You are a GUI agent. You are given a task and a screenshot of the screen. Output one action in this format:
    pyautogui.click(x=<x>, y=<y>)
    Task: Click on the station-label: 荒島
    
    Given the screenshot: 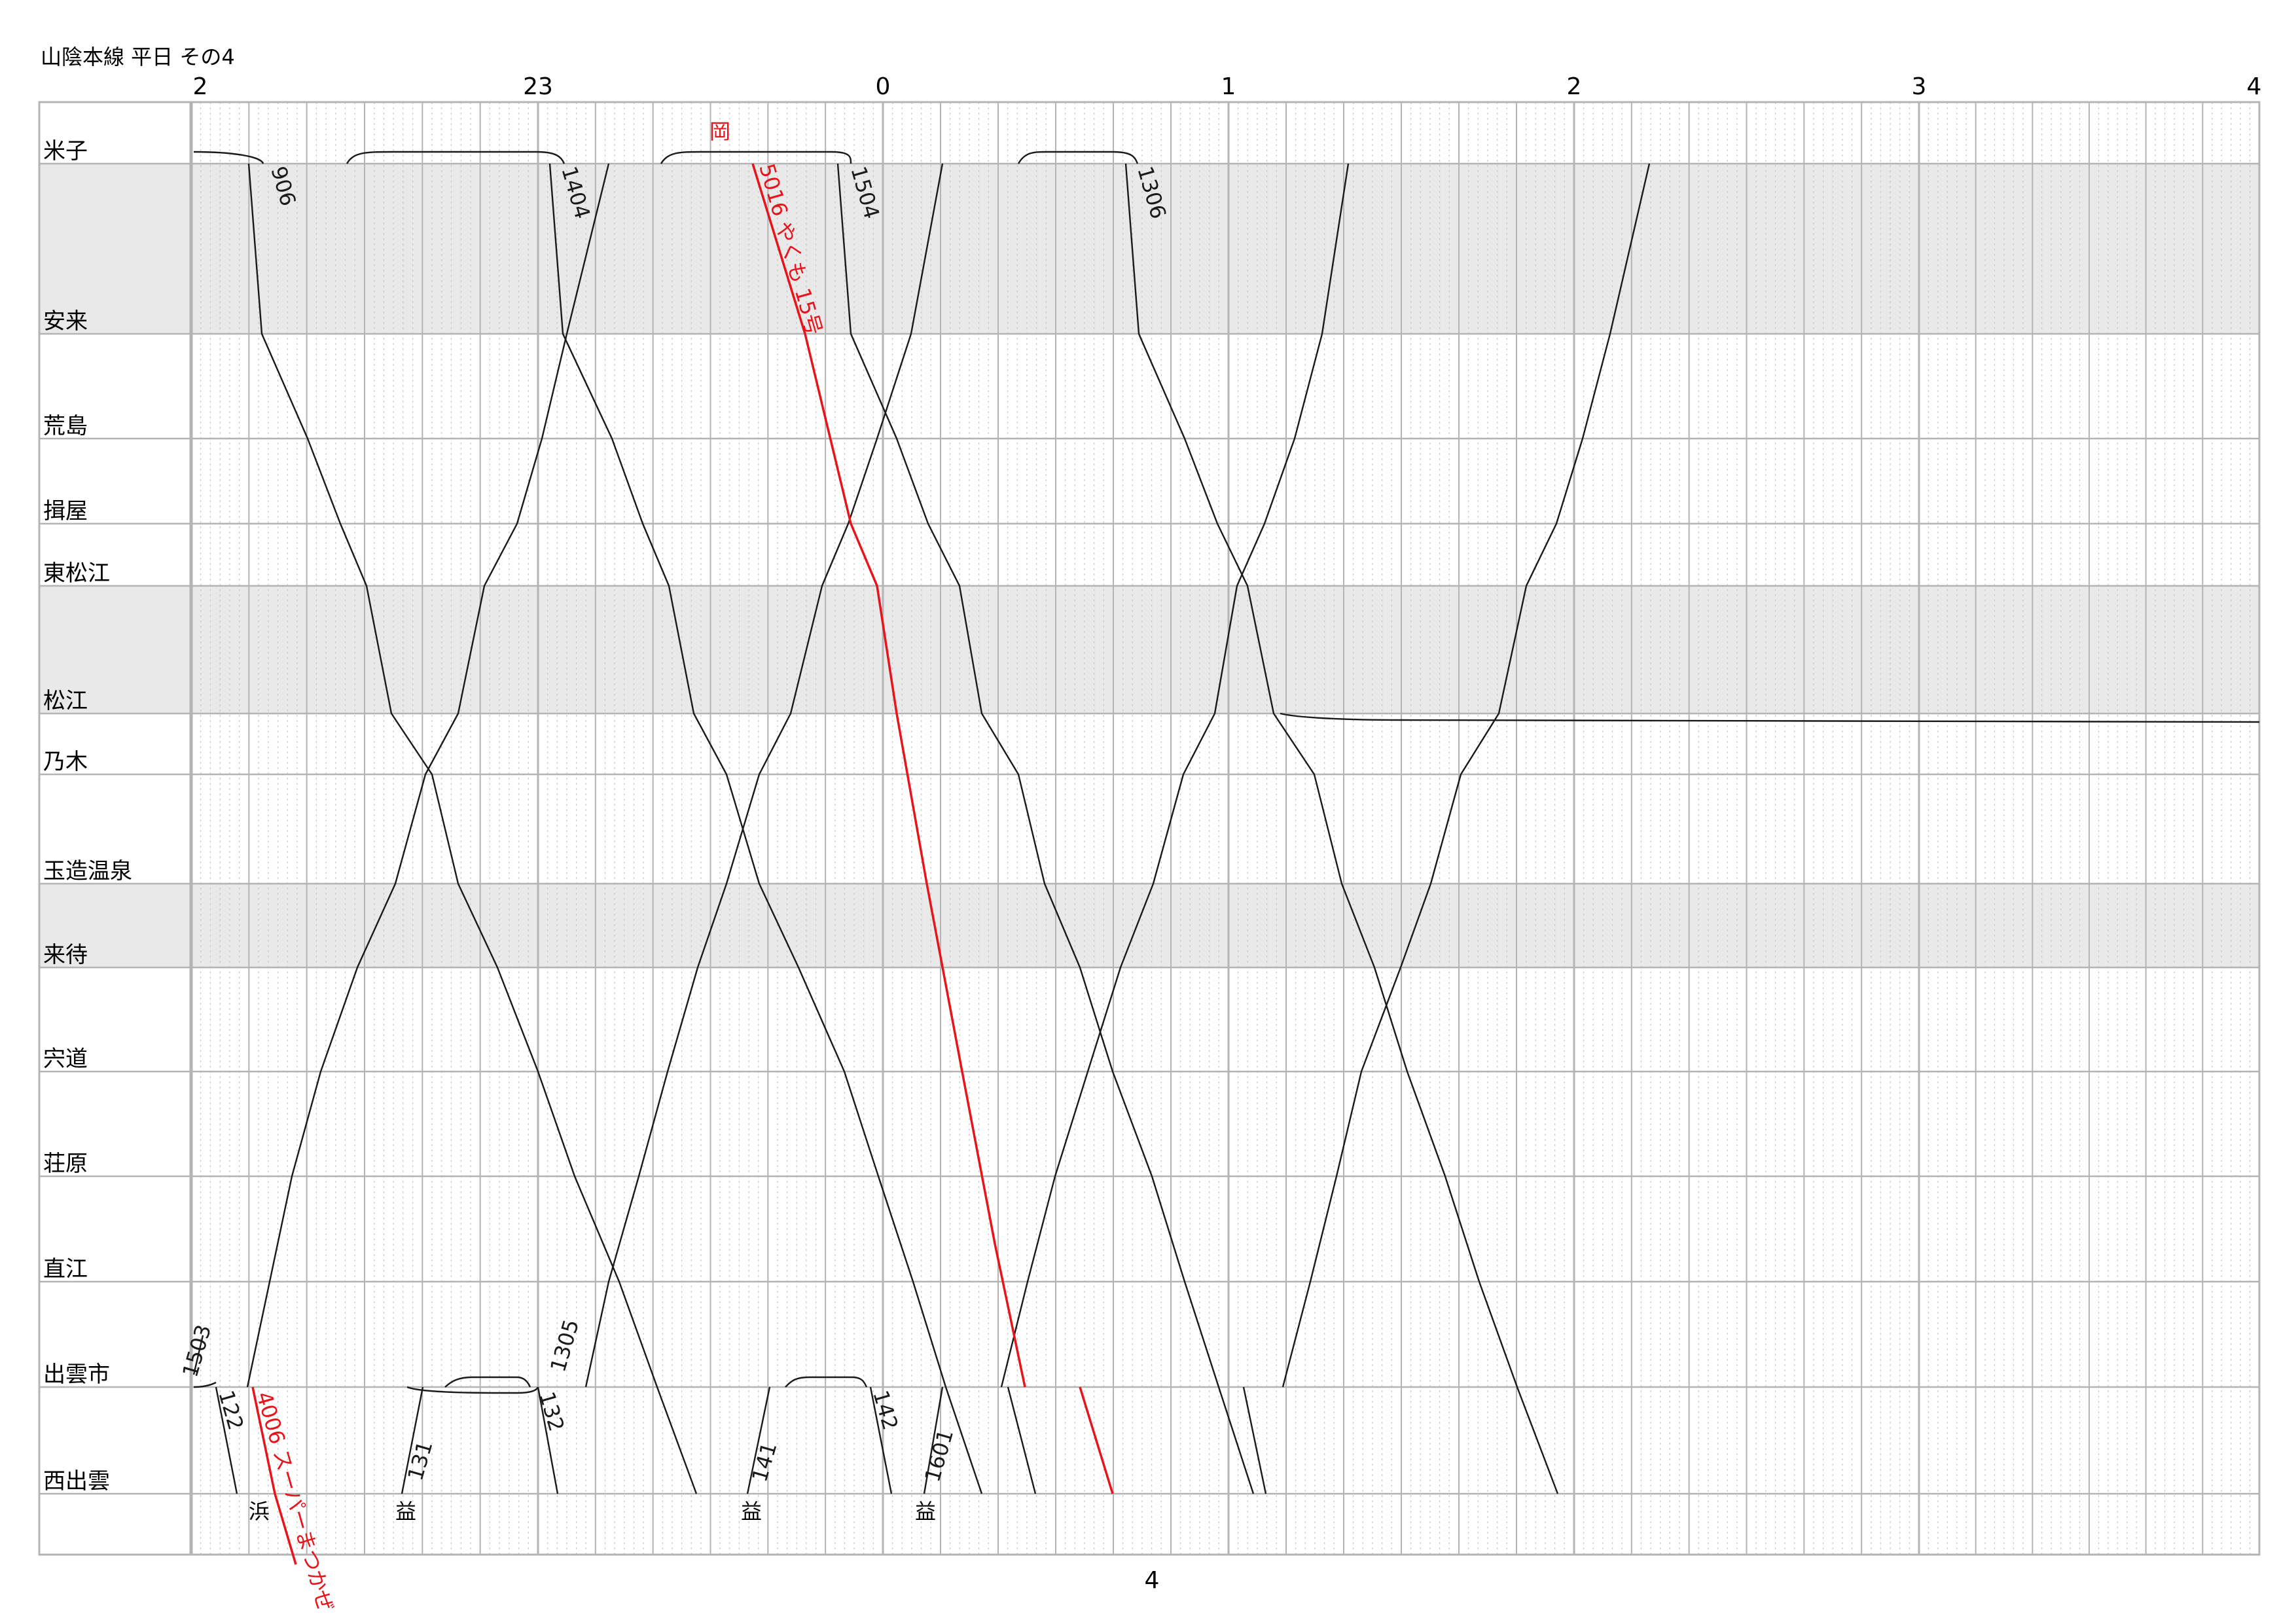 What is the action you would take?
    pyautogui.click(x=65, y=426)
    